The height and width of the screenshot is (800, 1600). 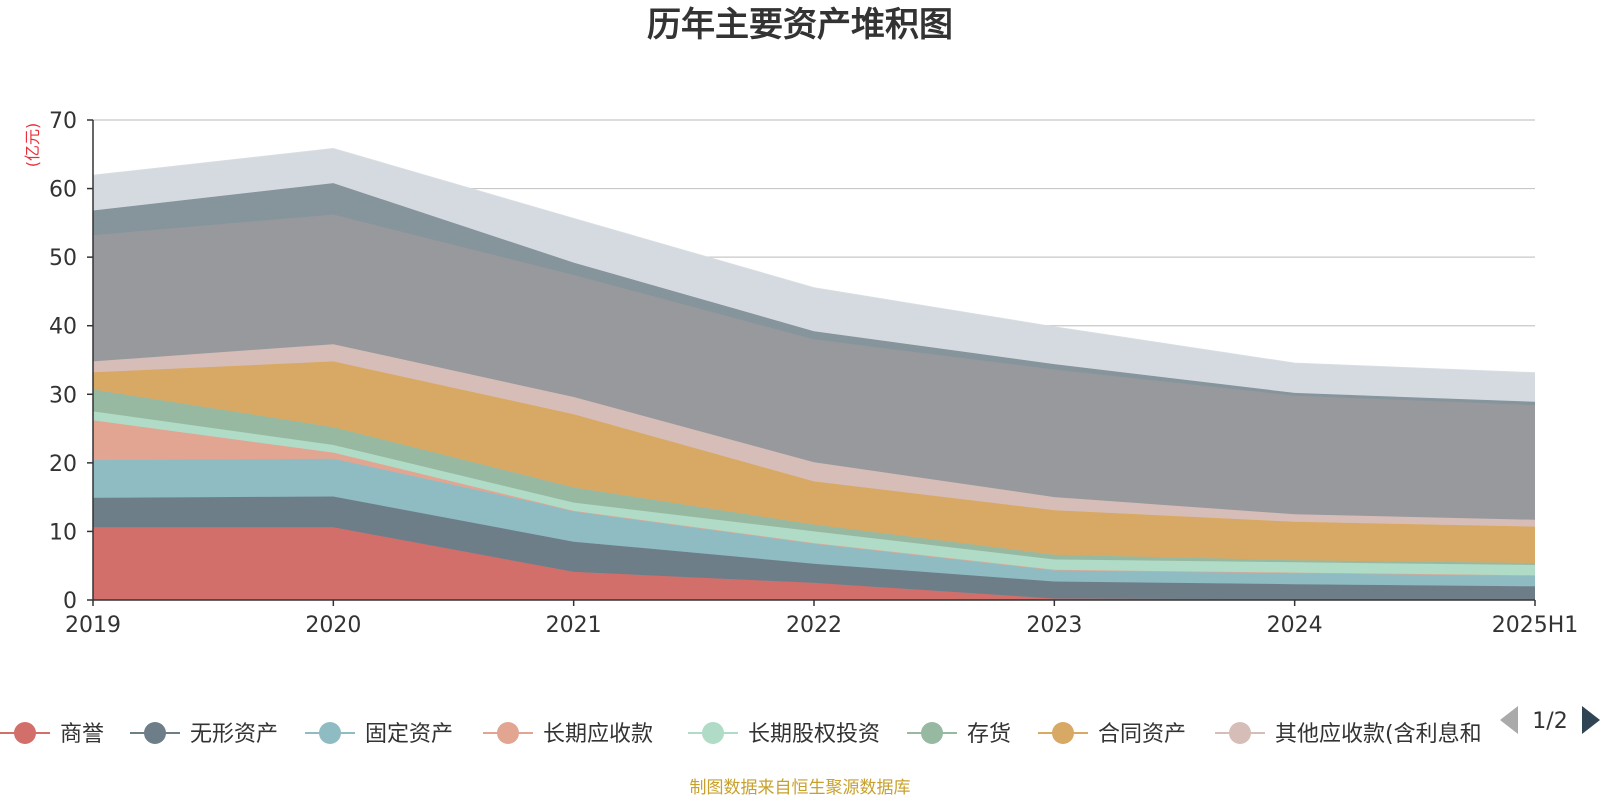 I want to click on legend-label: 商誉, so click(x=82, y=734).